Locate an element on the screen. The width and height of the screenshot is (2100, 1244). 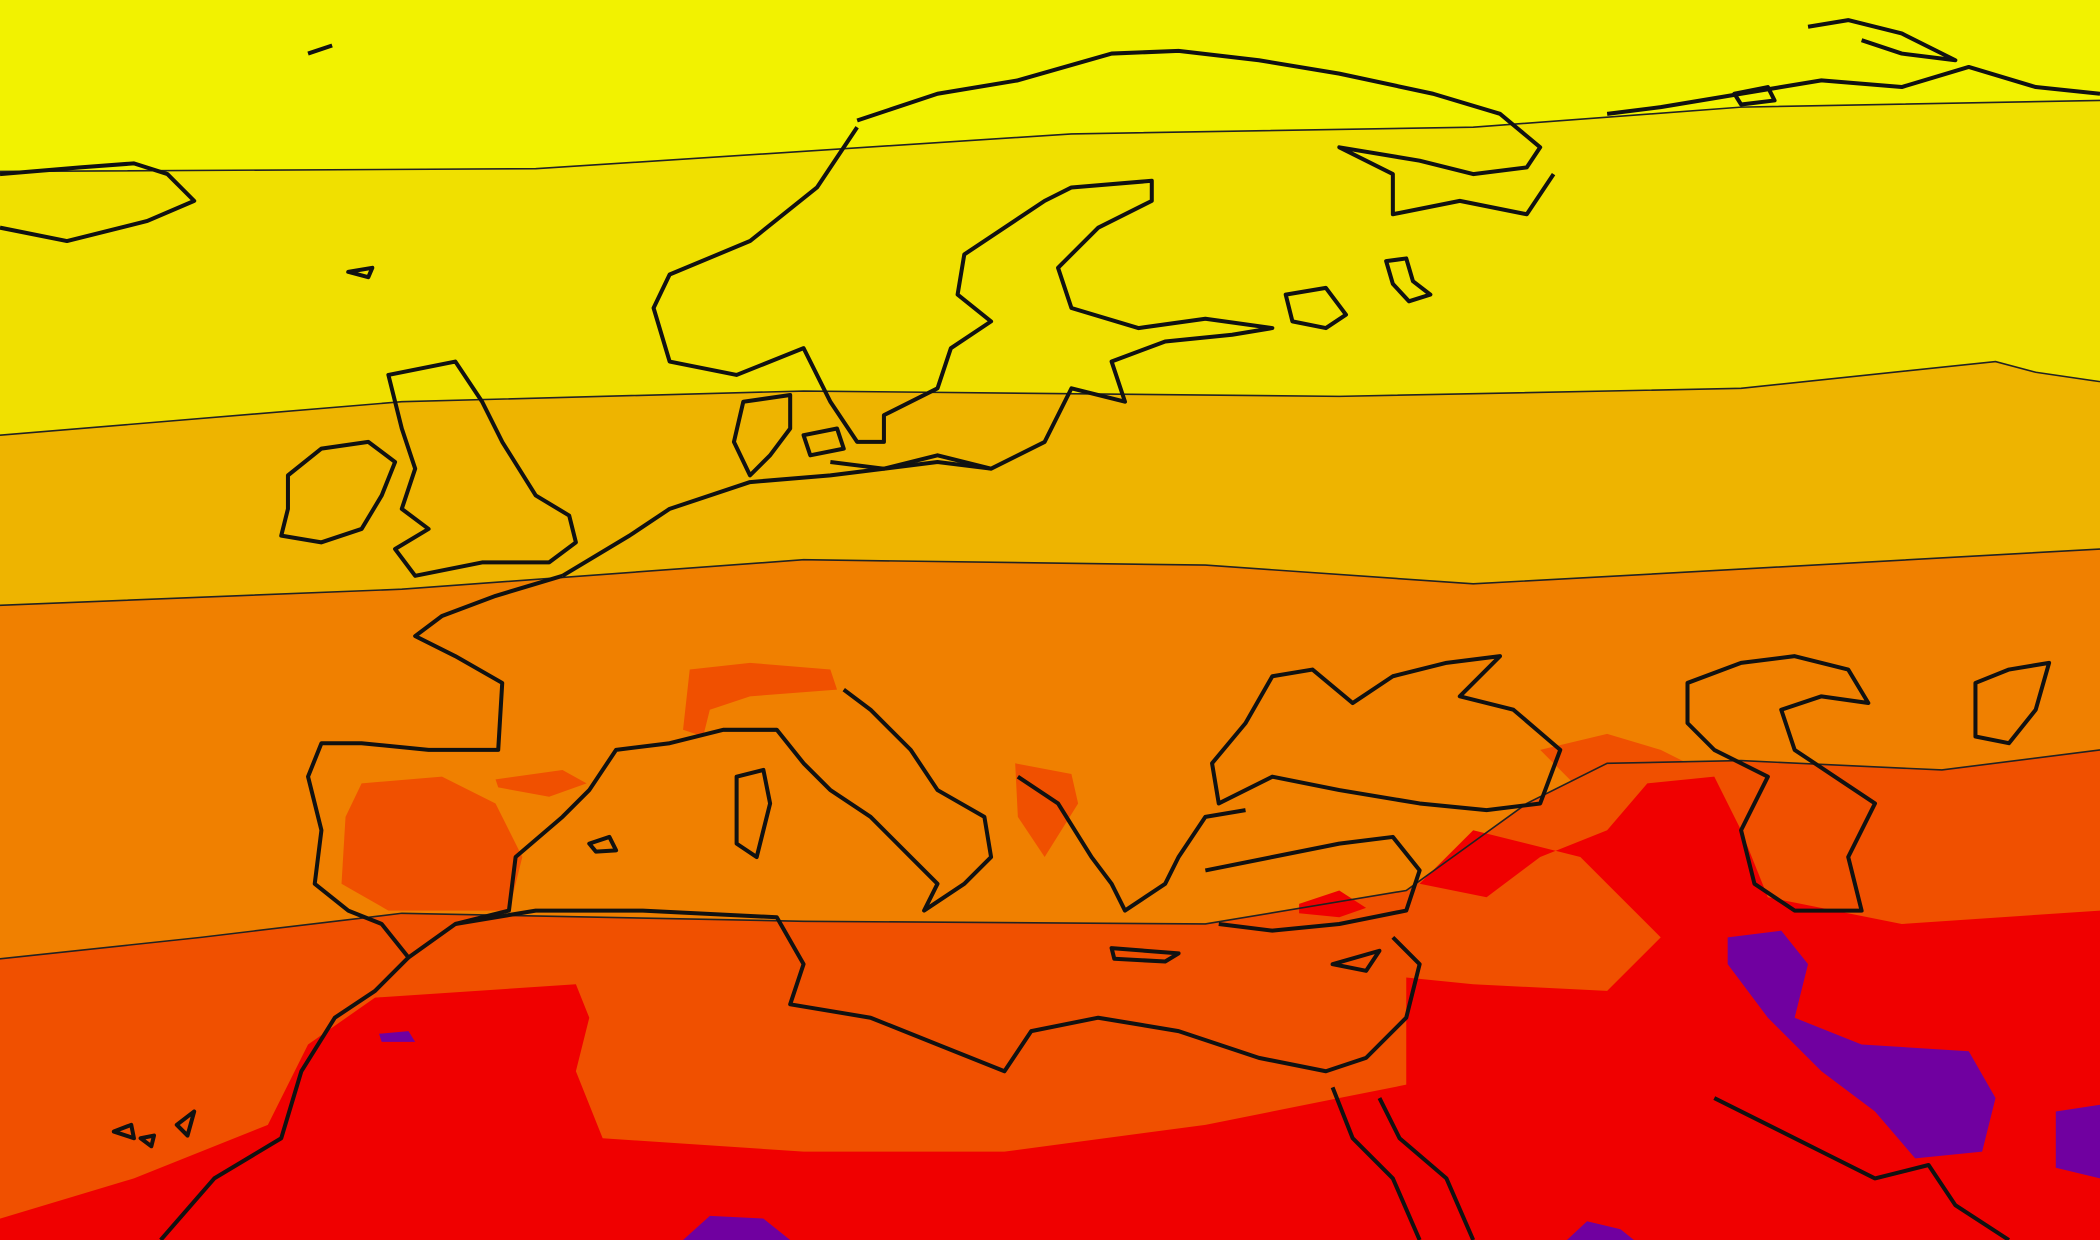
coastline-balkans is located at coordinates (1131, 844).